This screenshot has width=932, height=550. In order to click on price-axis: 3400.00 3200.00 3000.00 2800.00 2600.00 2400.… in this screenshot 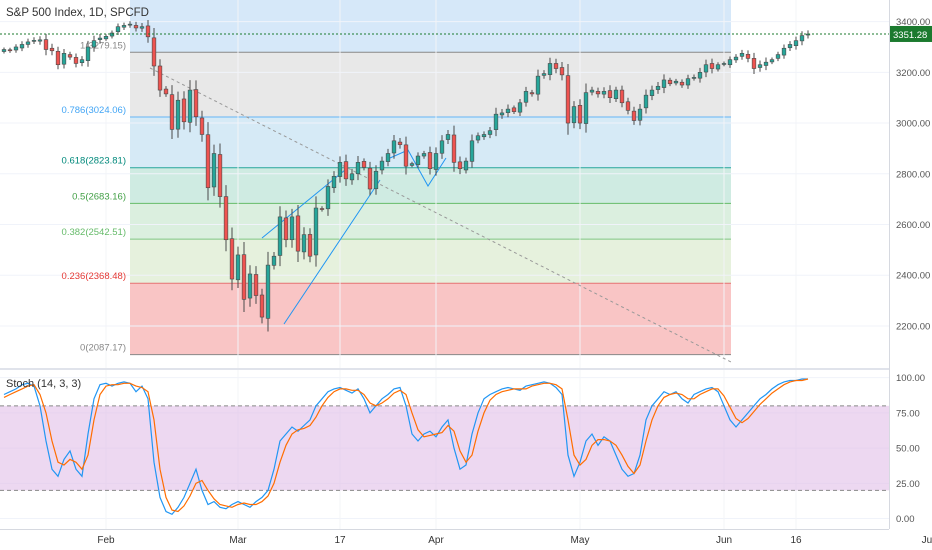, I will do `click(910, 264)`.